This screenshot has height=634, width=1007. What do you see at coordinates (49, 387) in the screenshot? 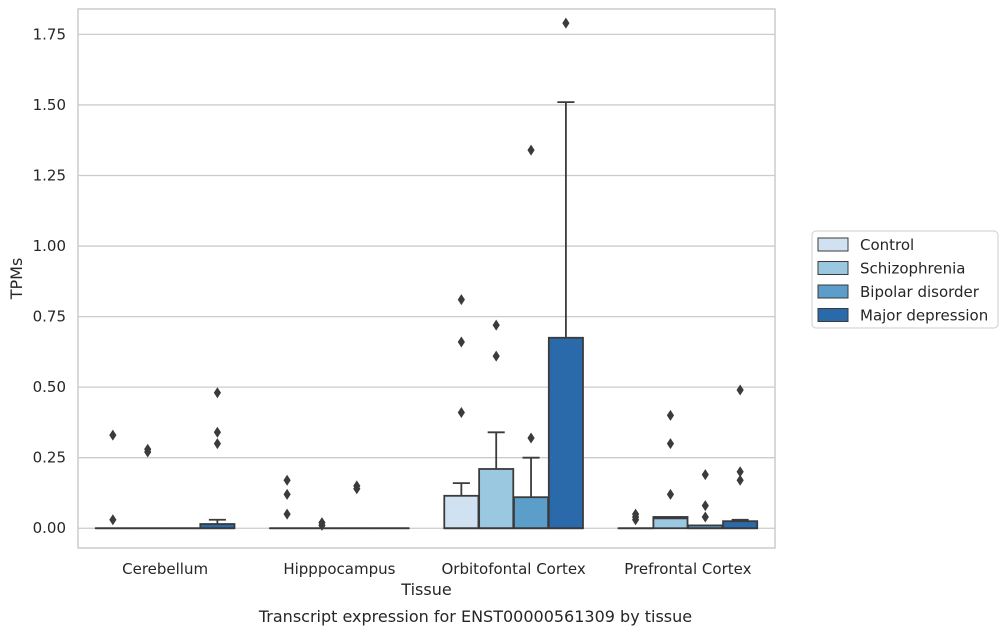
I see `y-tick-label: 0.50` at bounding box center [49, 387].